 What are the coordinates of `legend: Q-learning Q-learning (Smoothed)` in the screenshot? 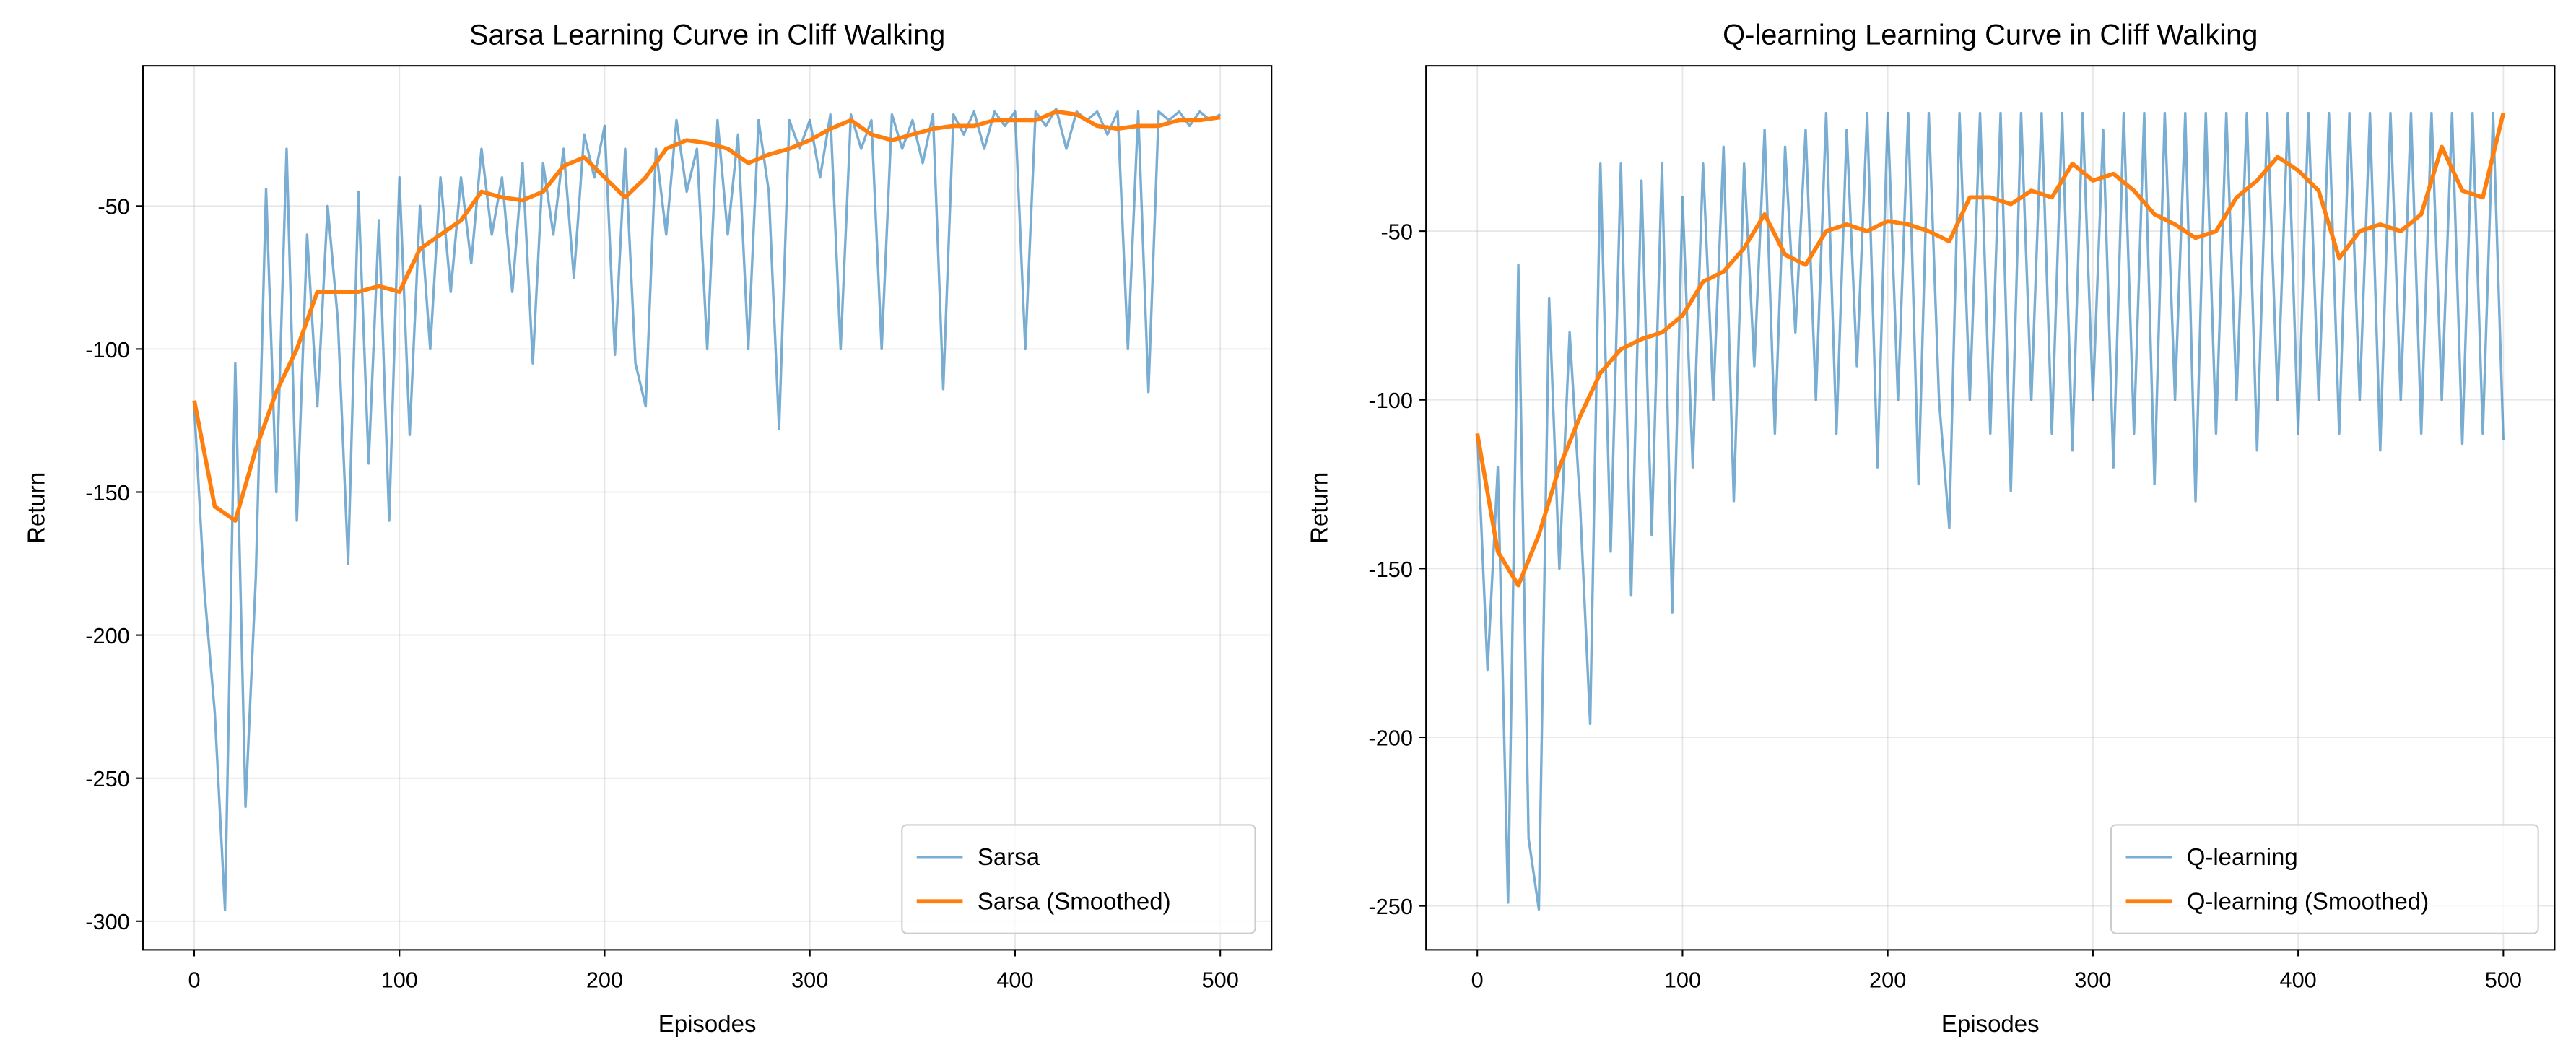 It's located at (2324, 879).